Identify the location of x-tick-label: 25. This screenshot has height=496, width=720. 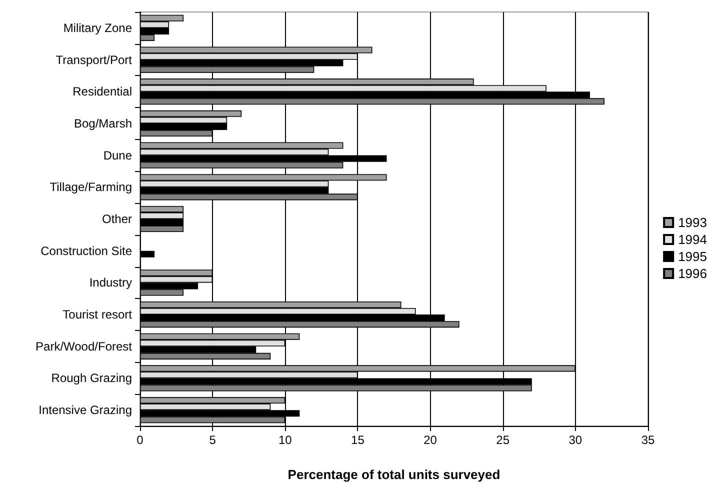
(503, 440).